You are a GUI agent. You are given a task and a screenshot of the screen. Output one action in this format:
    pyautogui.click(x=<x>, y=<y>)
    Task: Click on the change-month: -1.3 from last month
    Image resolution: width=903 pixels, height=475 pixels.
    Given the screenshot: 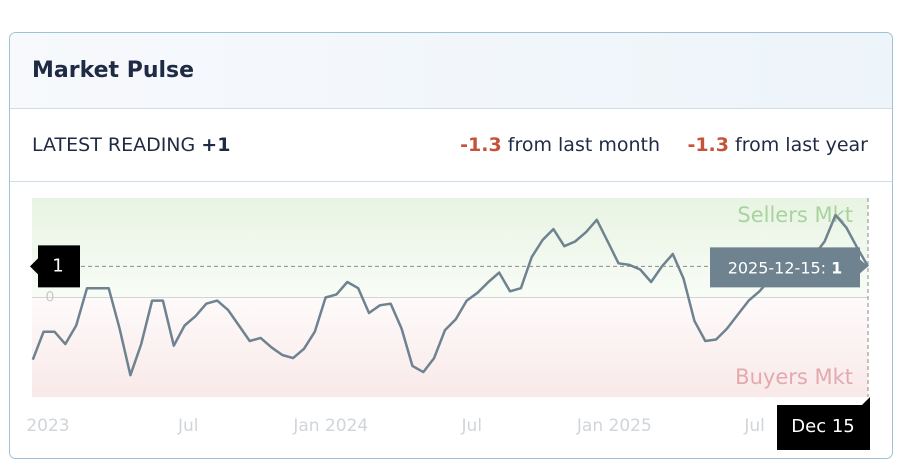 What is the action you would take?
    pyautogui.click(x=560, y=145)
    